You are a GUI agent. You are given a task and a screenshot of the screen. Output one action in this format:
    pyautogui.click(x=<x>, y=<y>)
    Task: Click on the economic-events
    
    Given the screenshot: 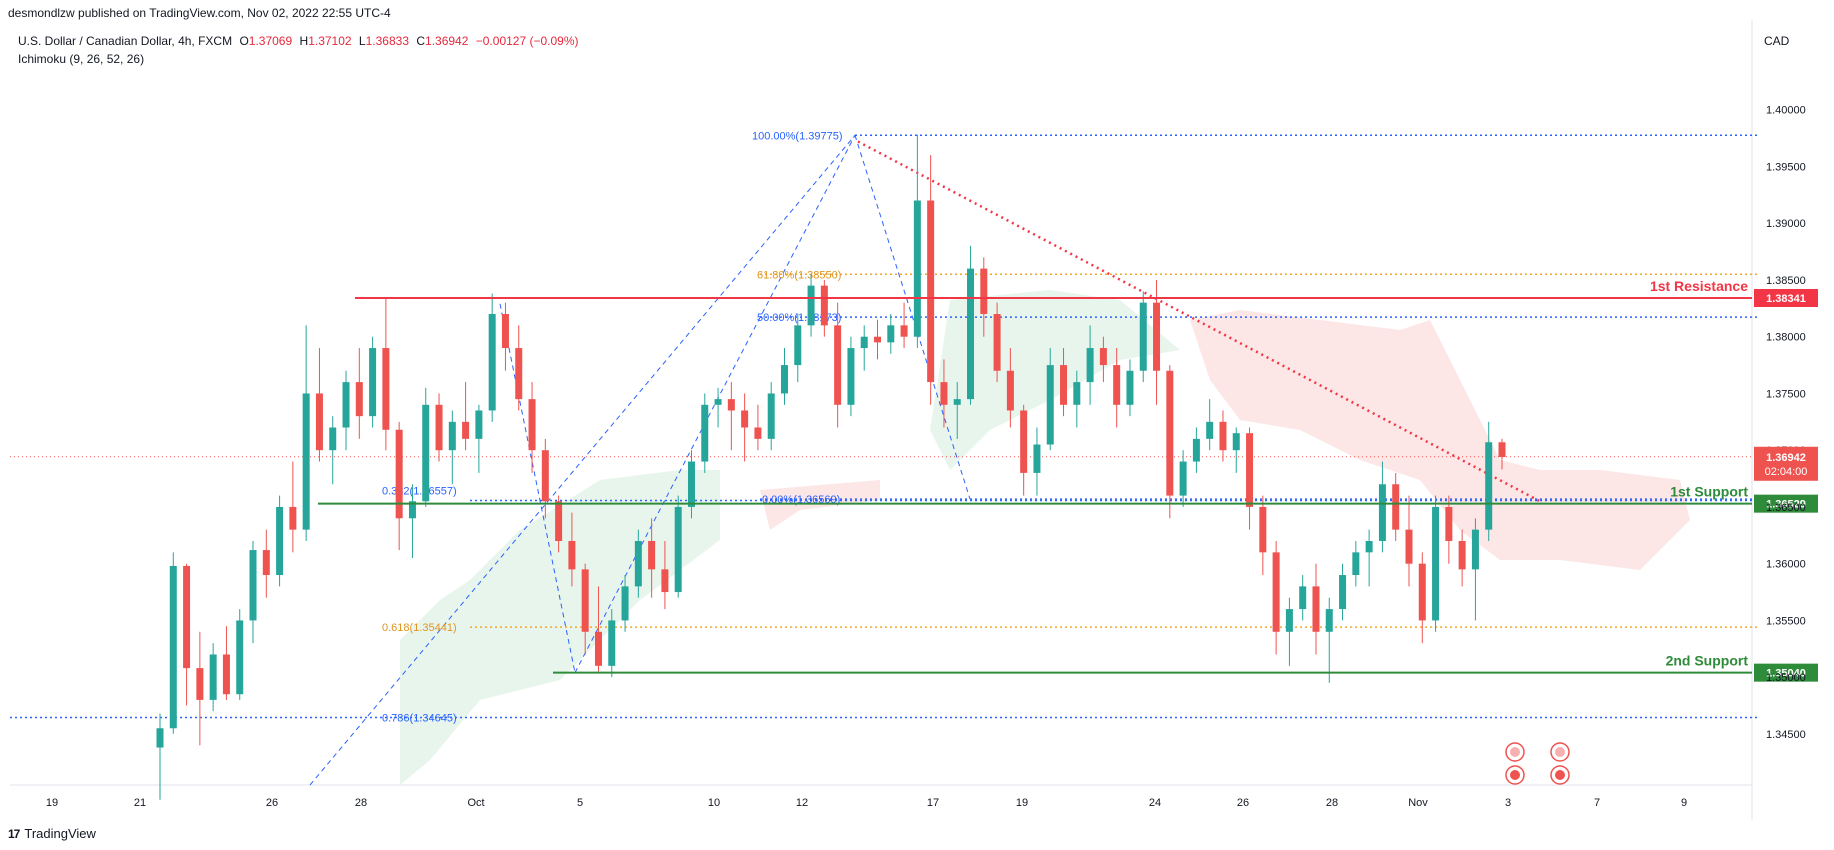 What is the action you would take?
    pyautogui.click(x=1537, y=763)
    